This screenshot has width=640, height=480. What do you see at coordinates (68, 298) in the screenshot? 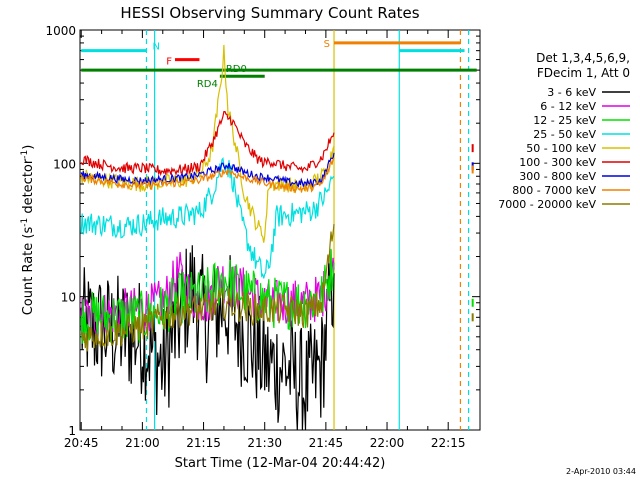
I see `y-tick-label: 10` at bounding box center [68, 298].